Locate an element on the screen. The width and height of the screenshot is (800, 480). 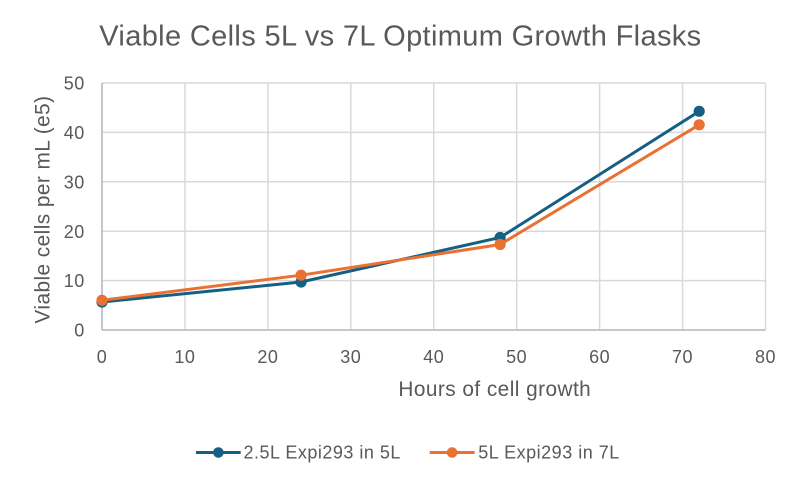
svg-text: 5L Expi293 in 7L is located at coordinates (548, 453).